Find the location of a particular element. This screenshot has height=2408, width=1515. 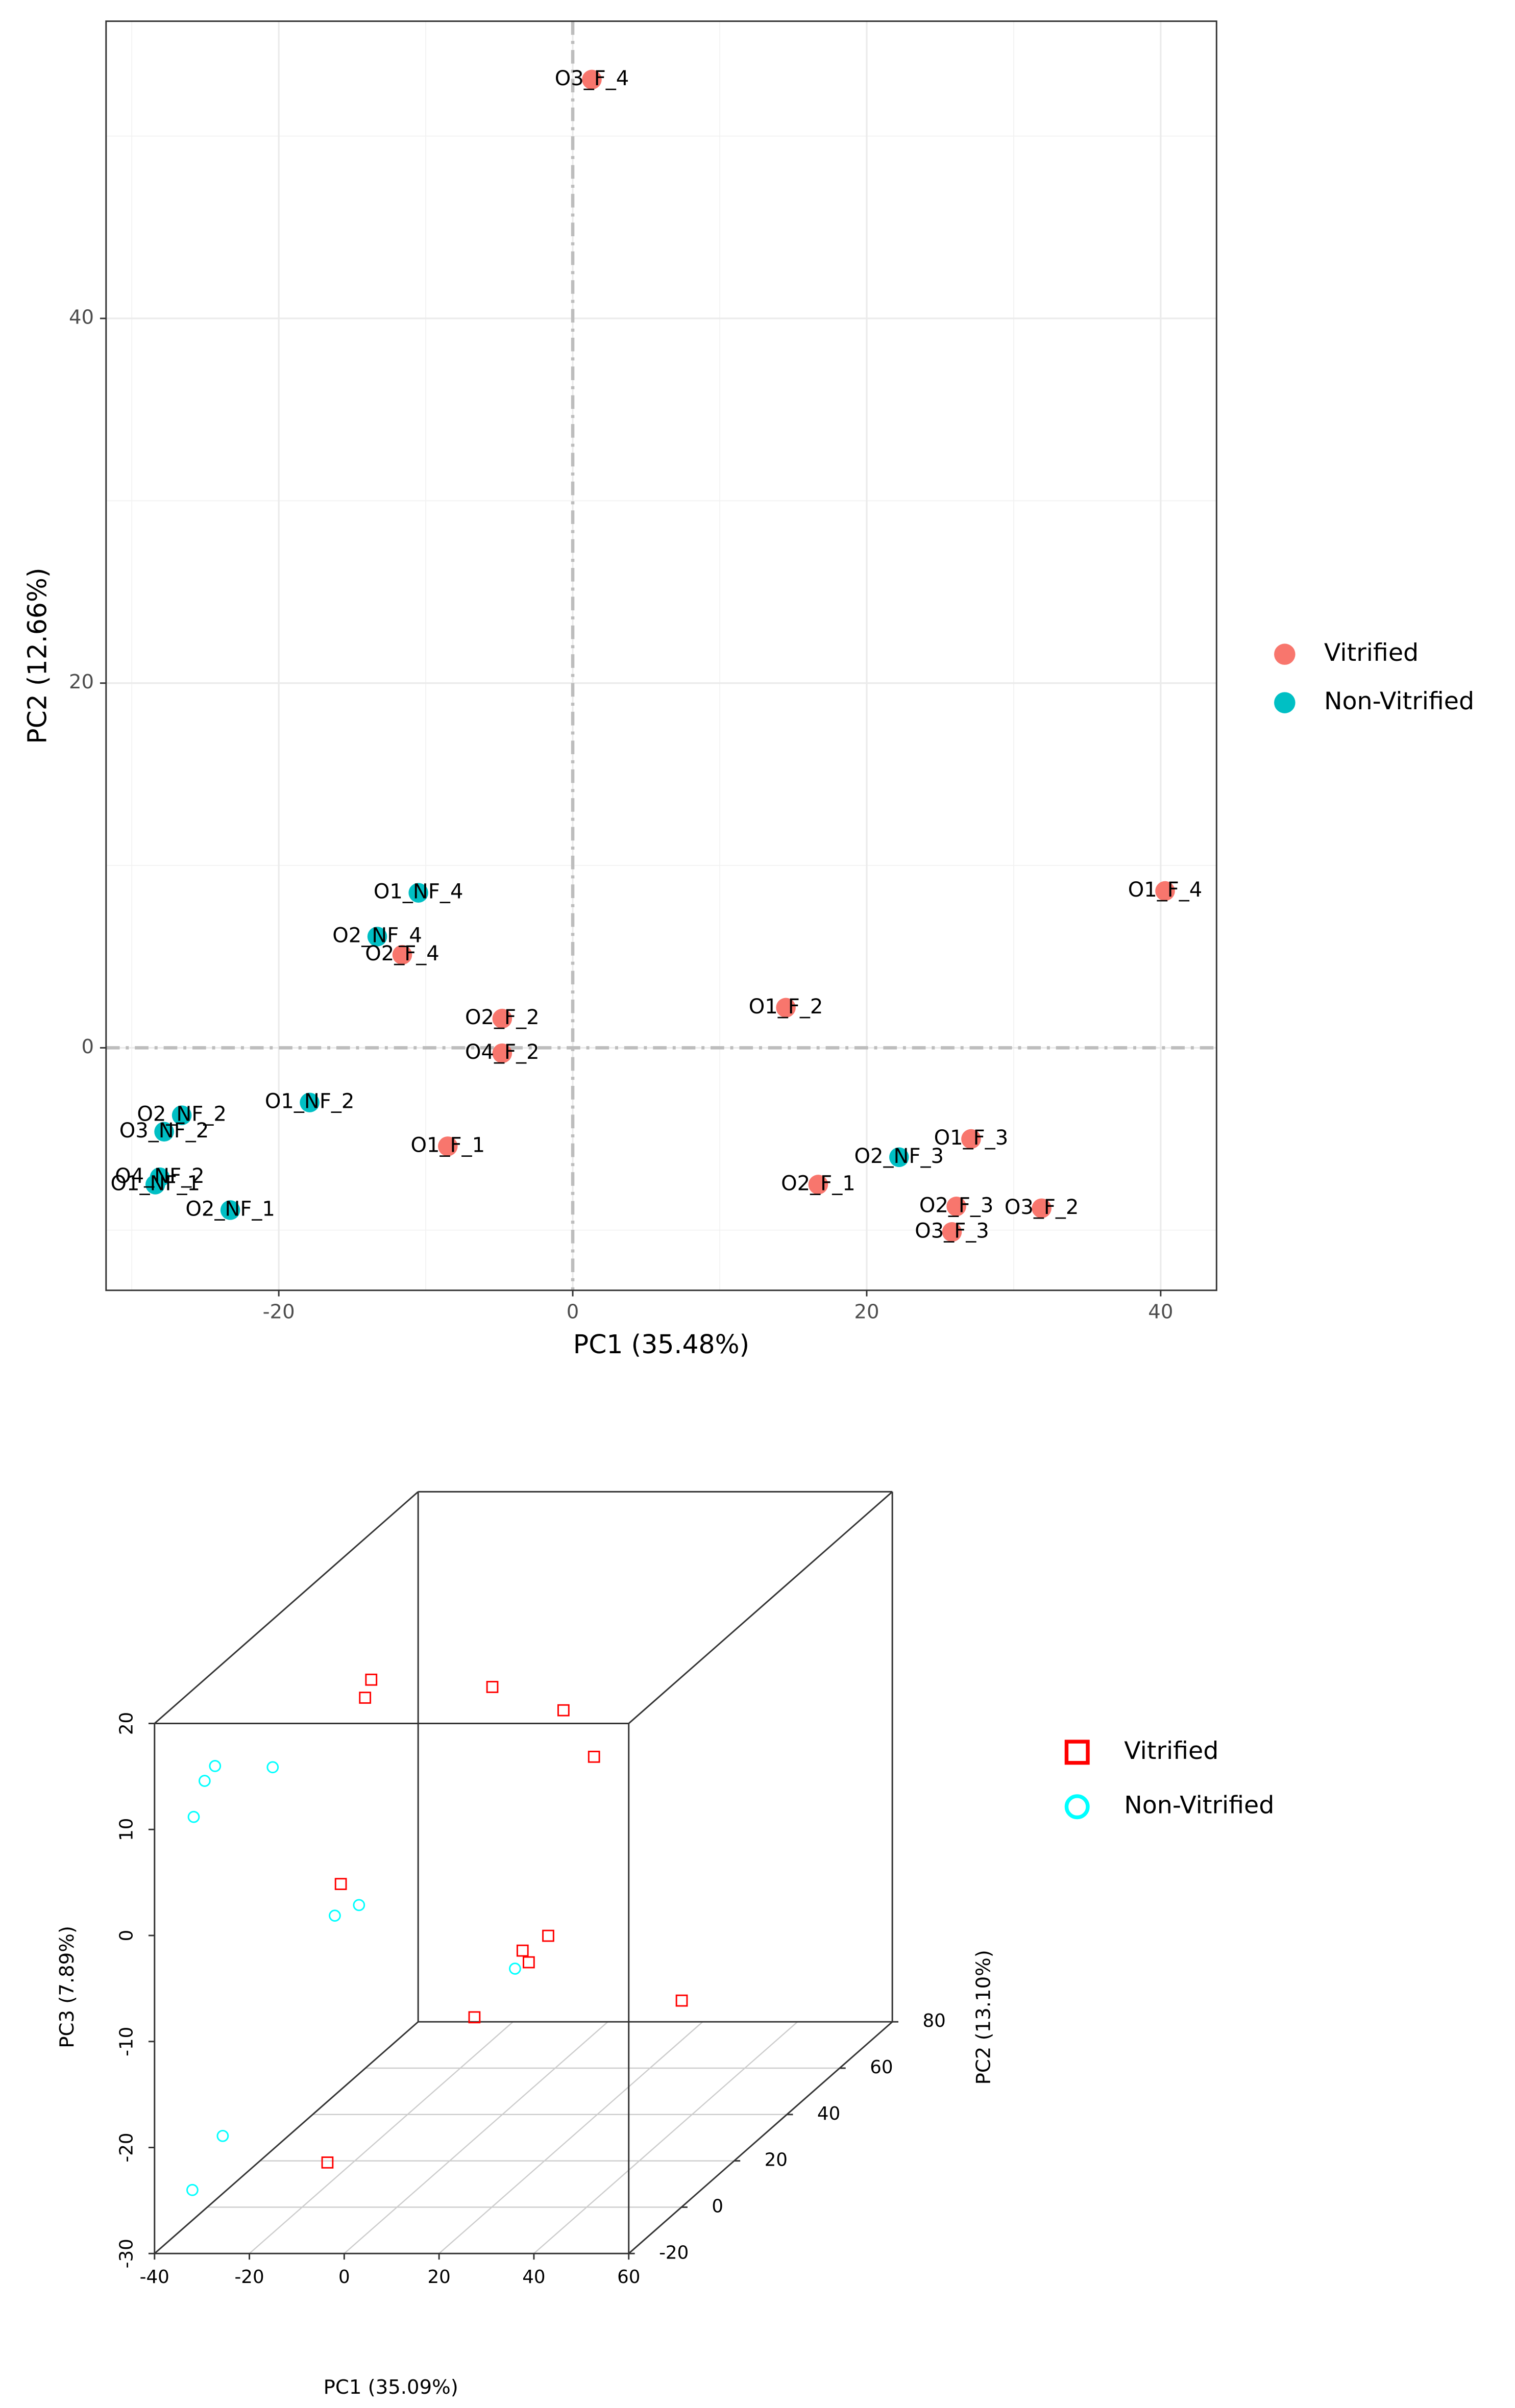

point-label: O4_F_2 is located at coordinates (502, 1052).